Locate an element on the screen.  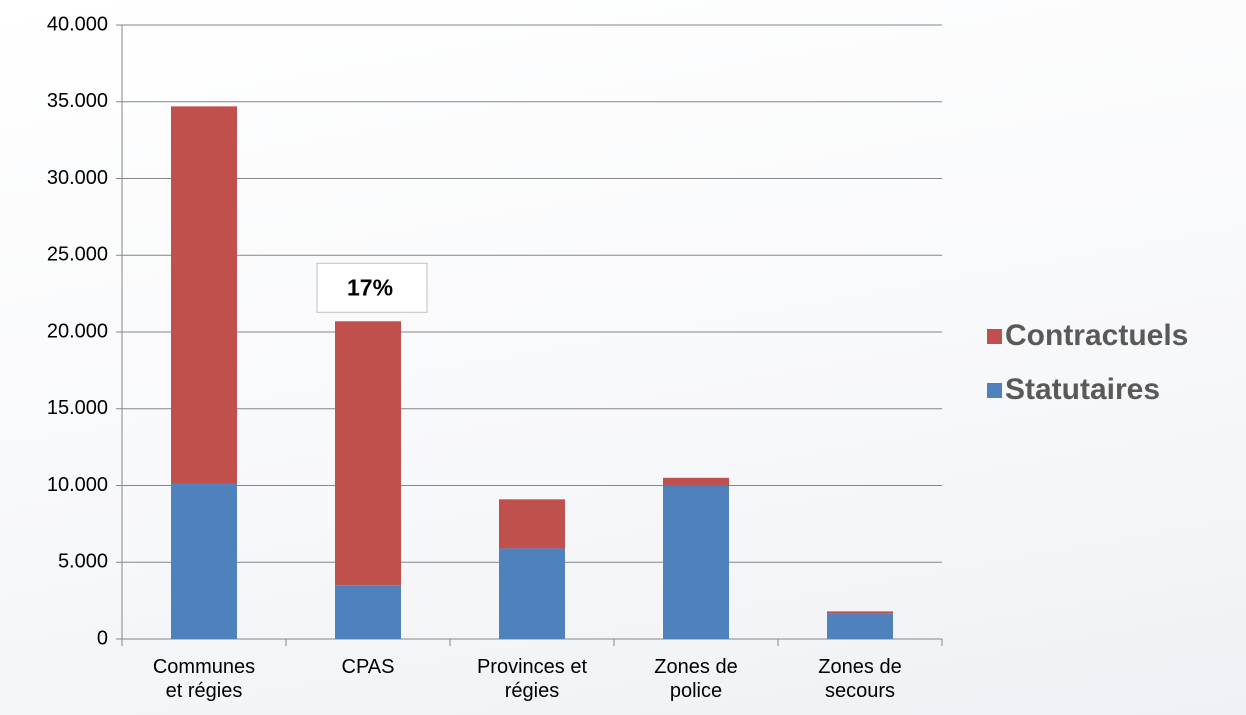
y-tick-label: 15.000 is located at coordinates (77, 408).